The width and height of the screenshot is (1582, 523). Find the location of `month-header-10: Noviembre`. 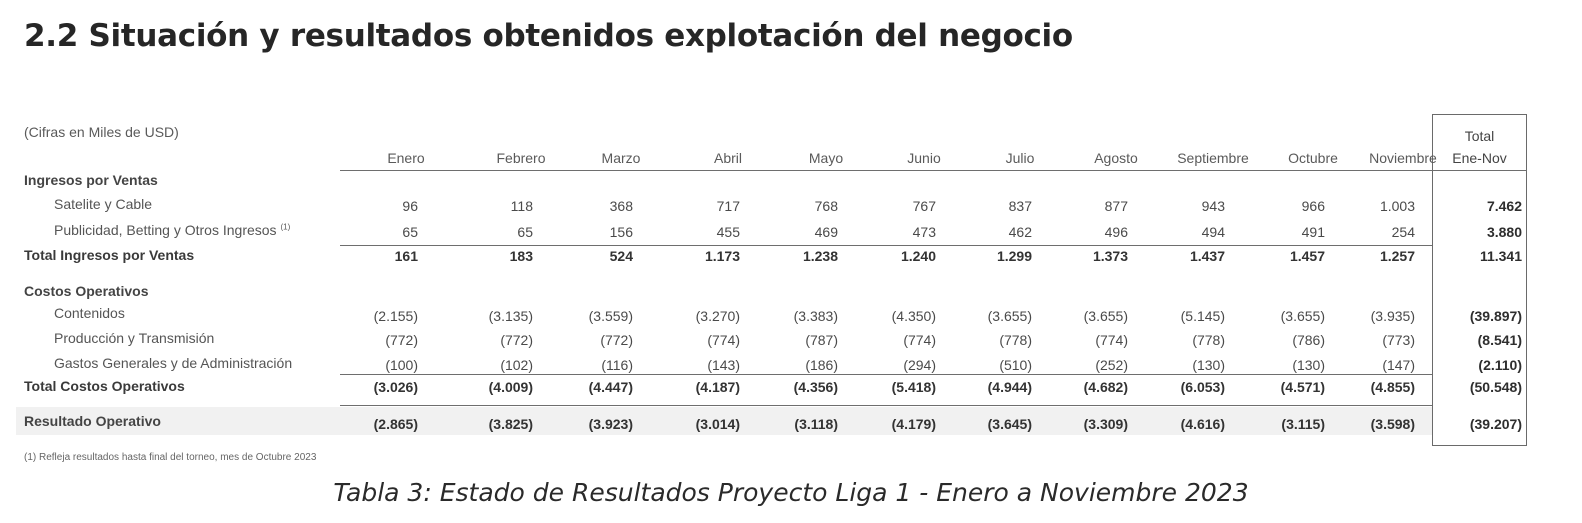

month-header-10: Noviembre is located at coordinates (1403, 158).